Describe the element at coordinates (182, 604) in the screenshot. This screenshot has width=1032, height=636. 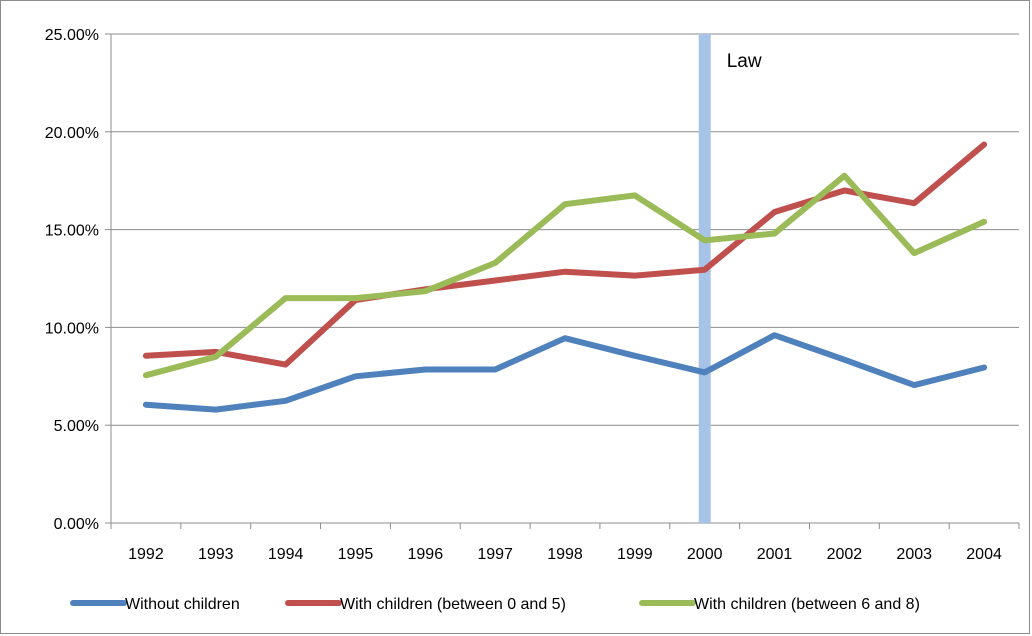
I see `legend-label-1: Without children` at that location.